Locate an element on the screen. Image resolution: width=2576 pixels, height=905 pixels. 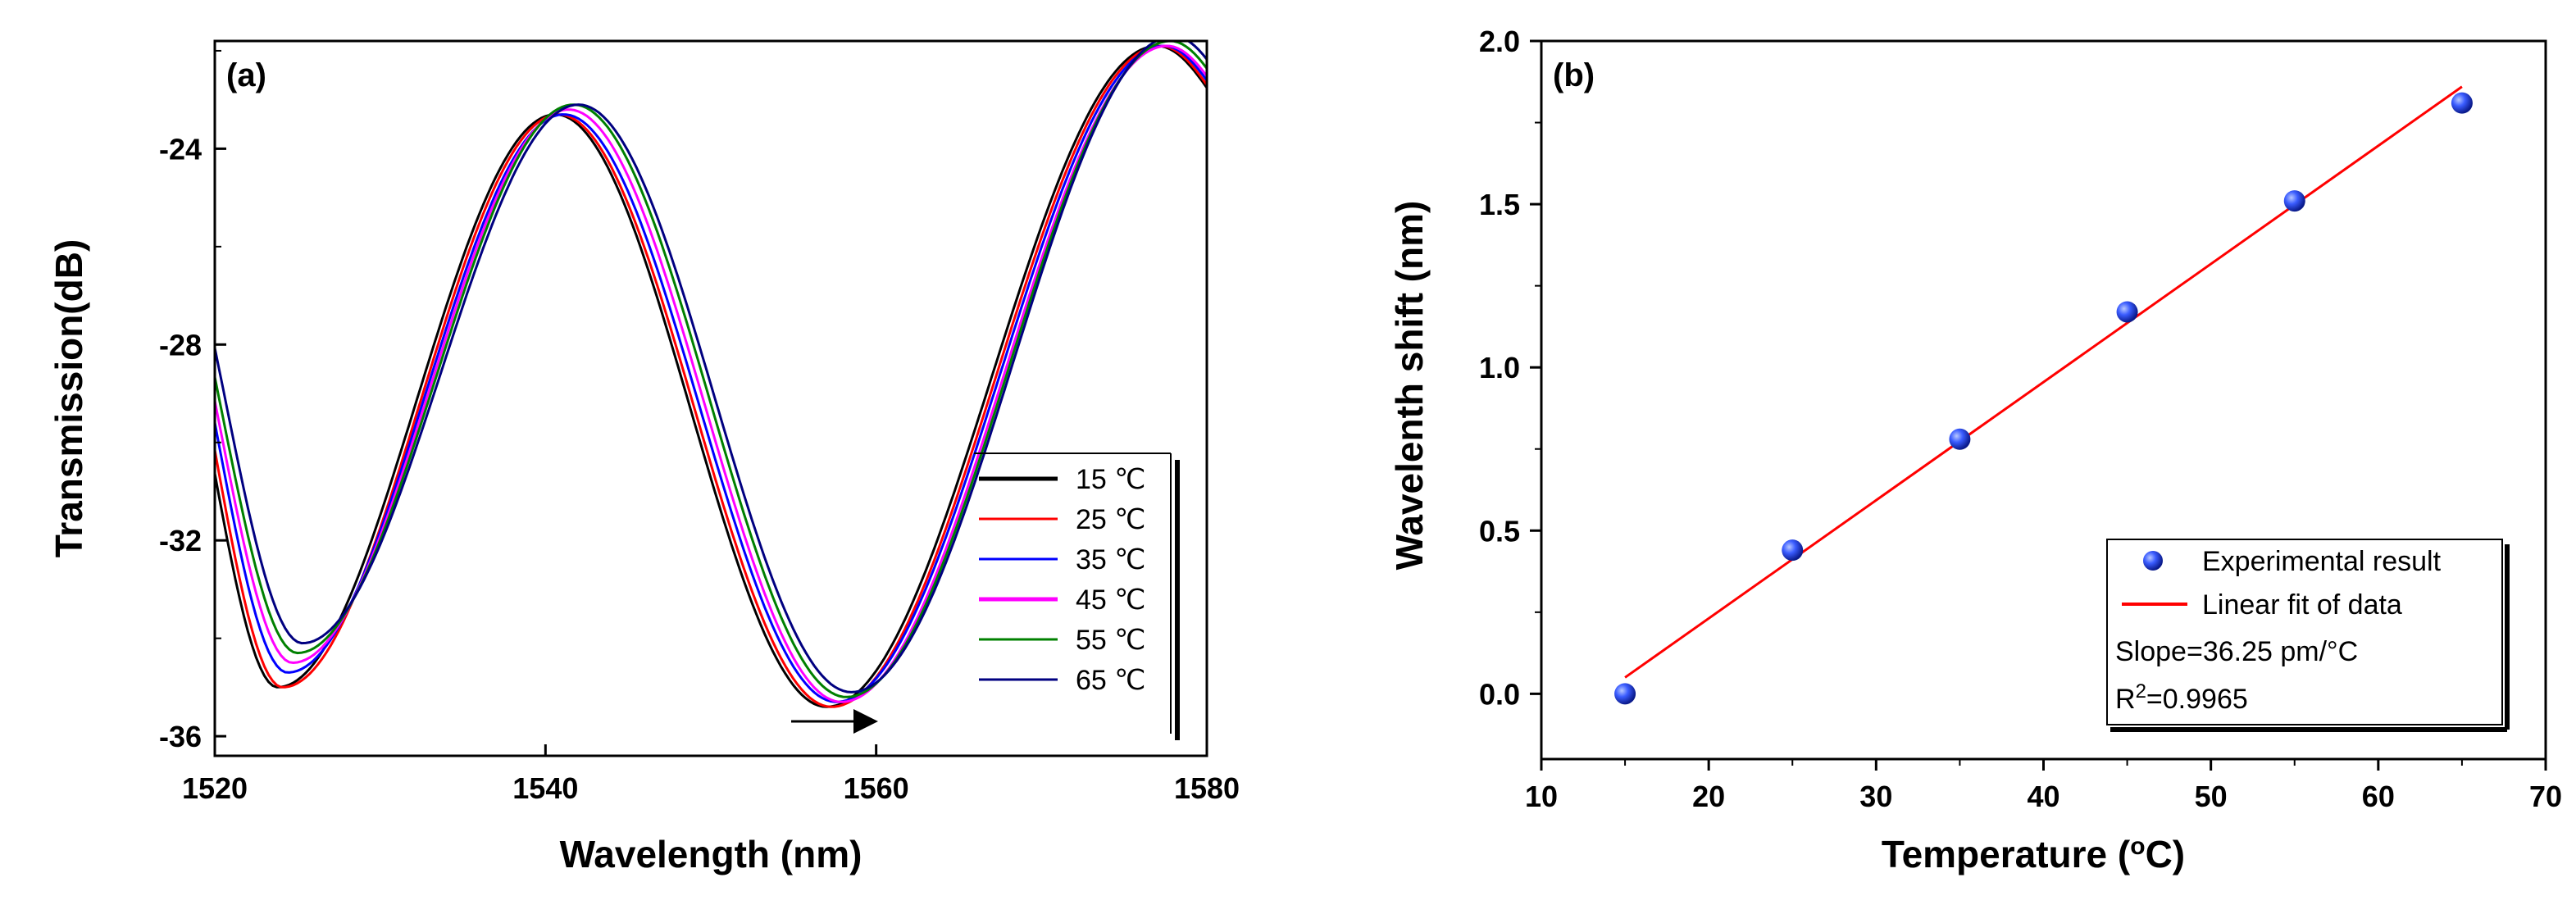
panel-a-legend: 15 ℃ 25 ℃ 35 ℃ 45 ℃ 55 ℃ 65 ℃ is located at coordinates (1077, 596).